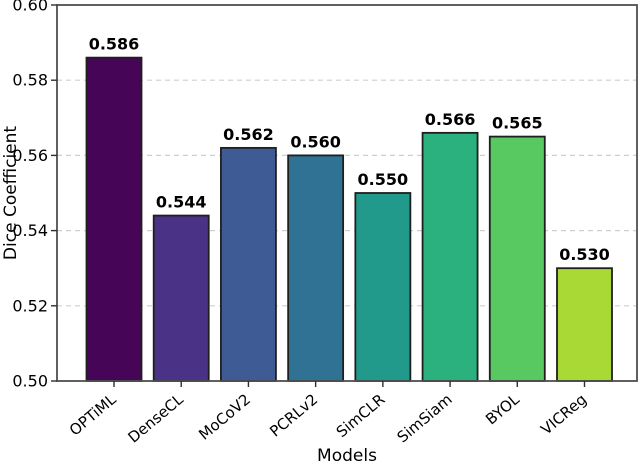  I want to click on y-tick-label: 0.58, so click(30, 80).